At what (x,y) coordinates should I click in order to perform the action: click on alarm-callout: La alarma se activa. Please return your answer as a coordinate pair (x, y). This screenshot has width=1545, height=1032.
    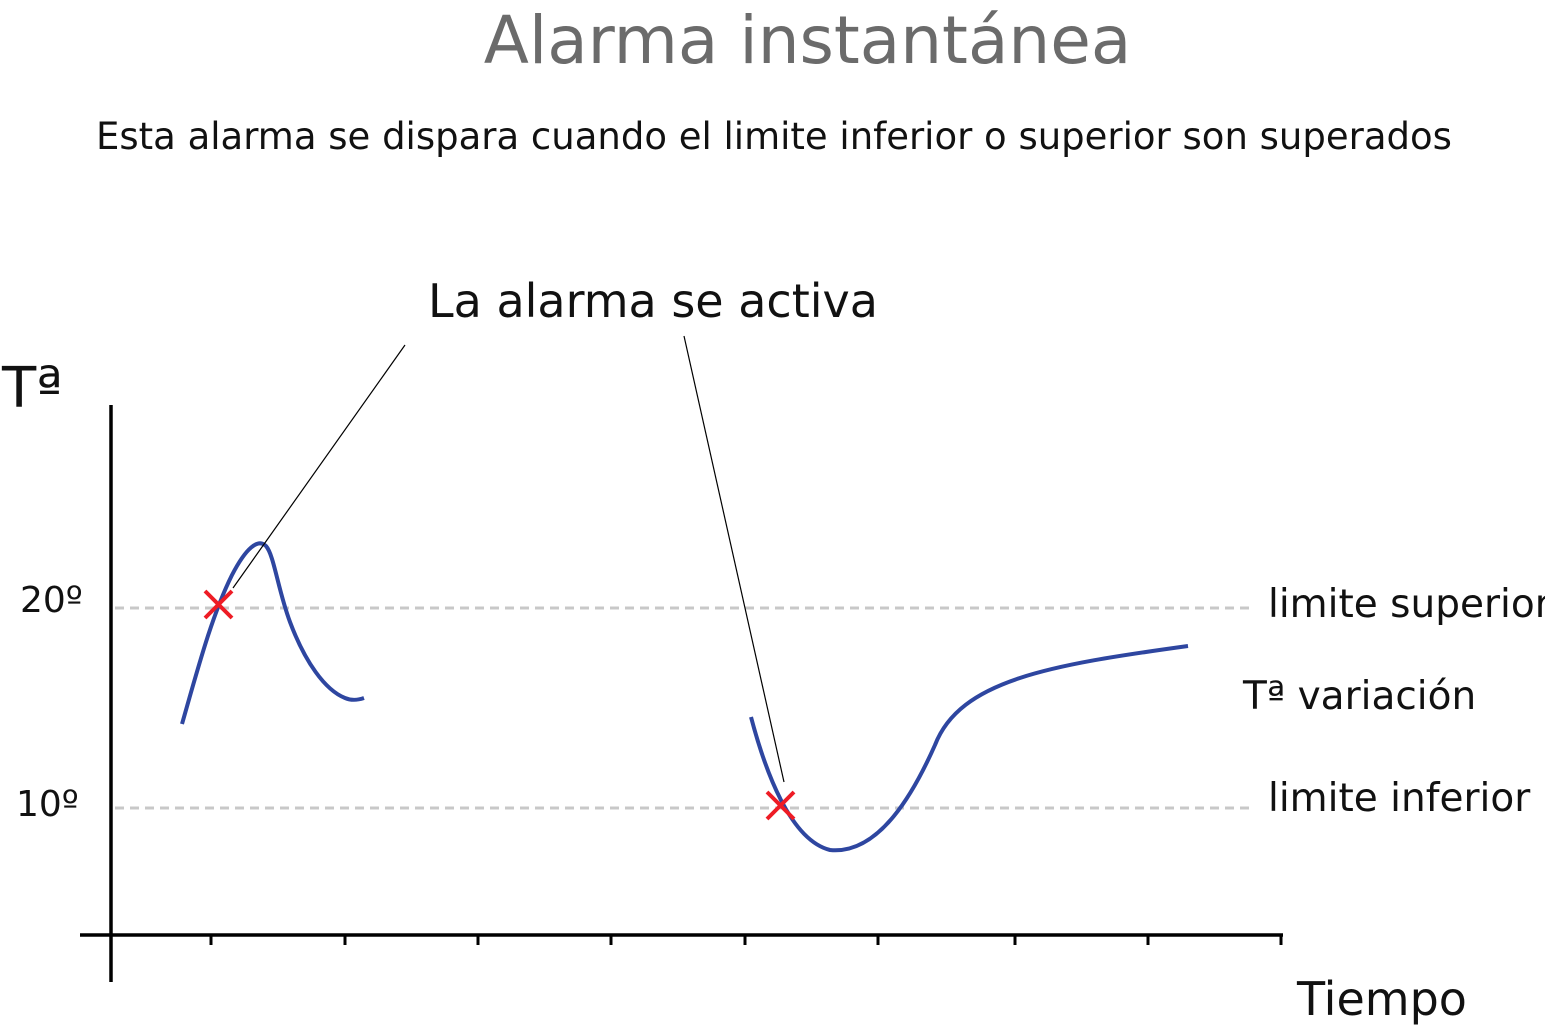
    Looking at the image, I should click on (653, 301).